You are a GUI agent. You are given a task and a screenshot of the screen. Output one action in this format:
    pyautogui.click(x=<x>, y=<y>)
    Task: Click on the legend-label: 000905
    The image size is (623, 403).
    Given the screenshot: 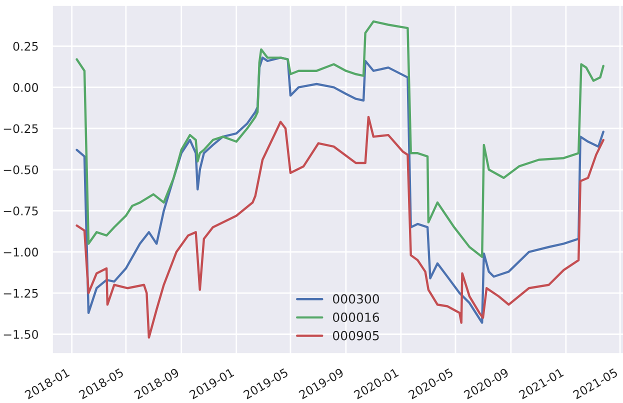 What is the action you would take?
    pyautogui.click(x=355, y=335)
    